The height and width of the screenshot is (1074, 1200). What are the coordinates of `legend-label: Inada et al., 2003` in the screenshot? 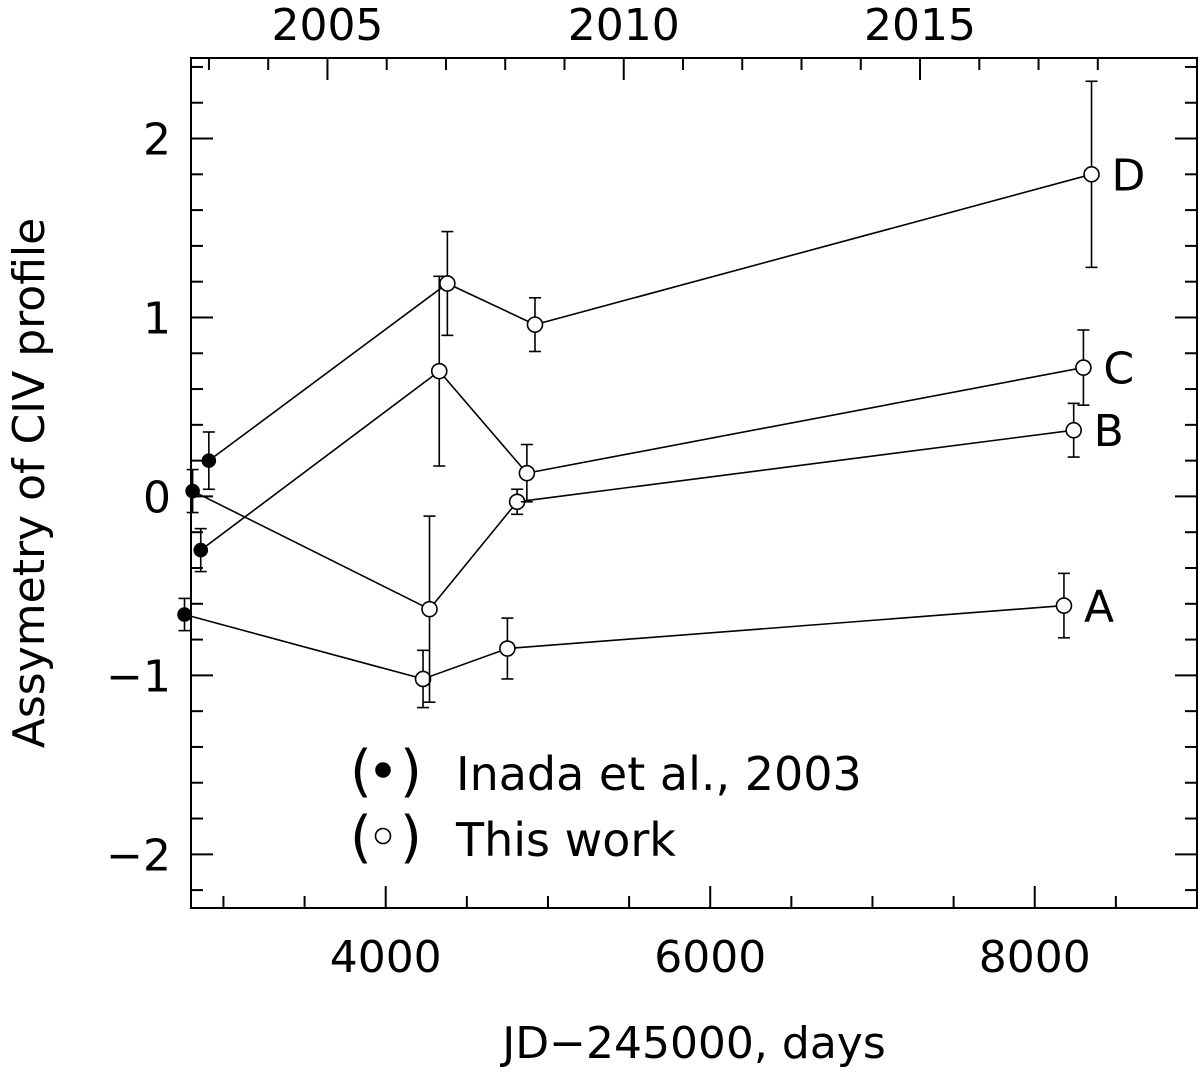 It's located at (659, 774).